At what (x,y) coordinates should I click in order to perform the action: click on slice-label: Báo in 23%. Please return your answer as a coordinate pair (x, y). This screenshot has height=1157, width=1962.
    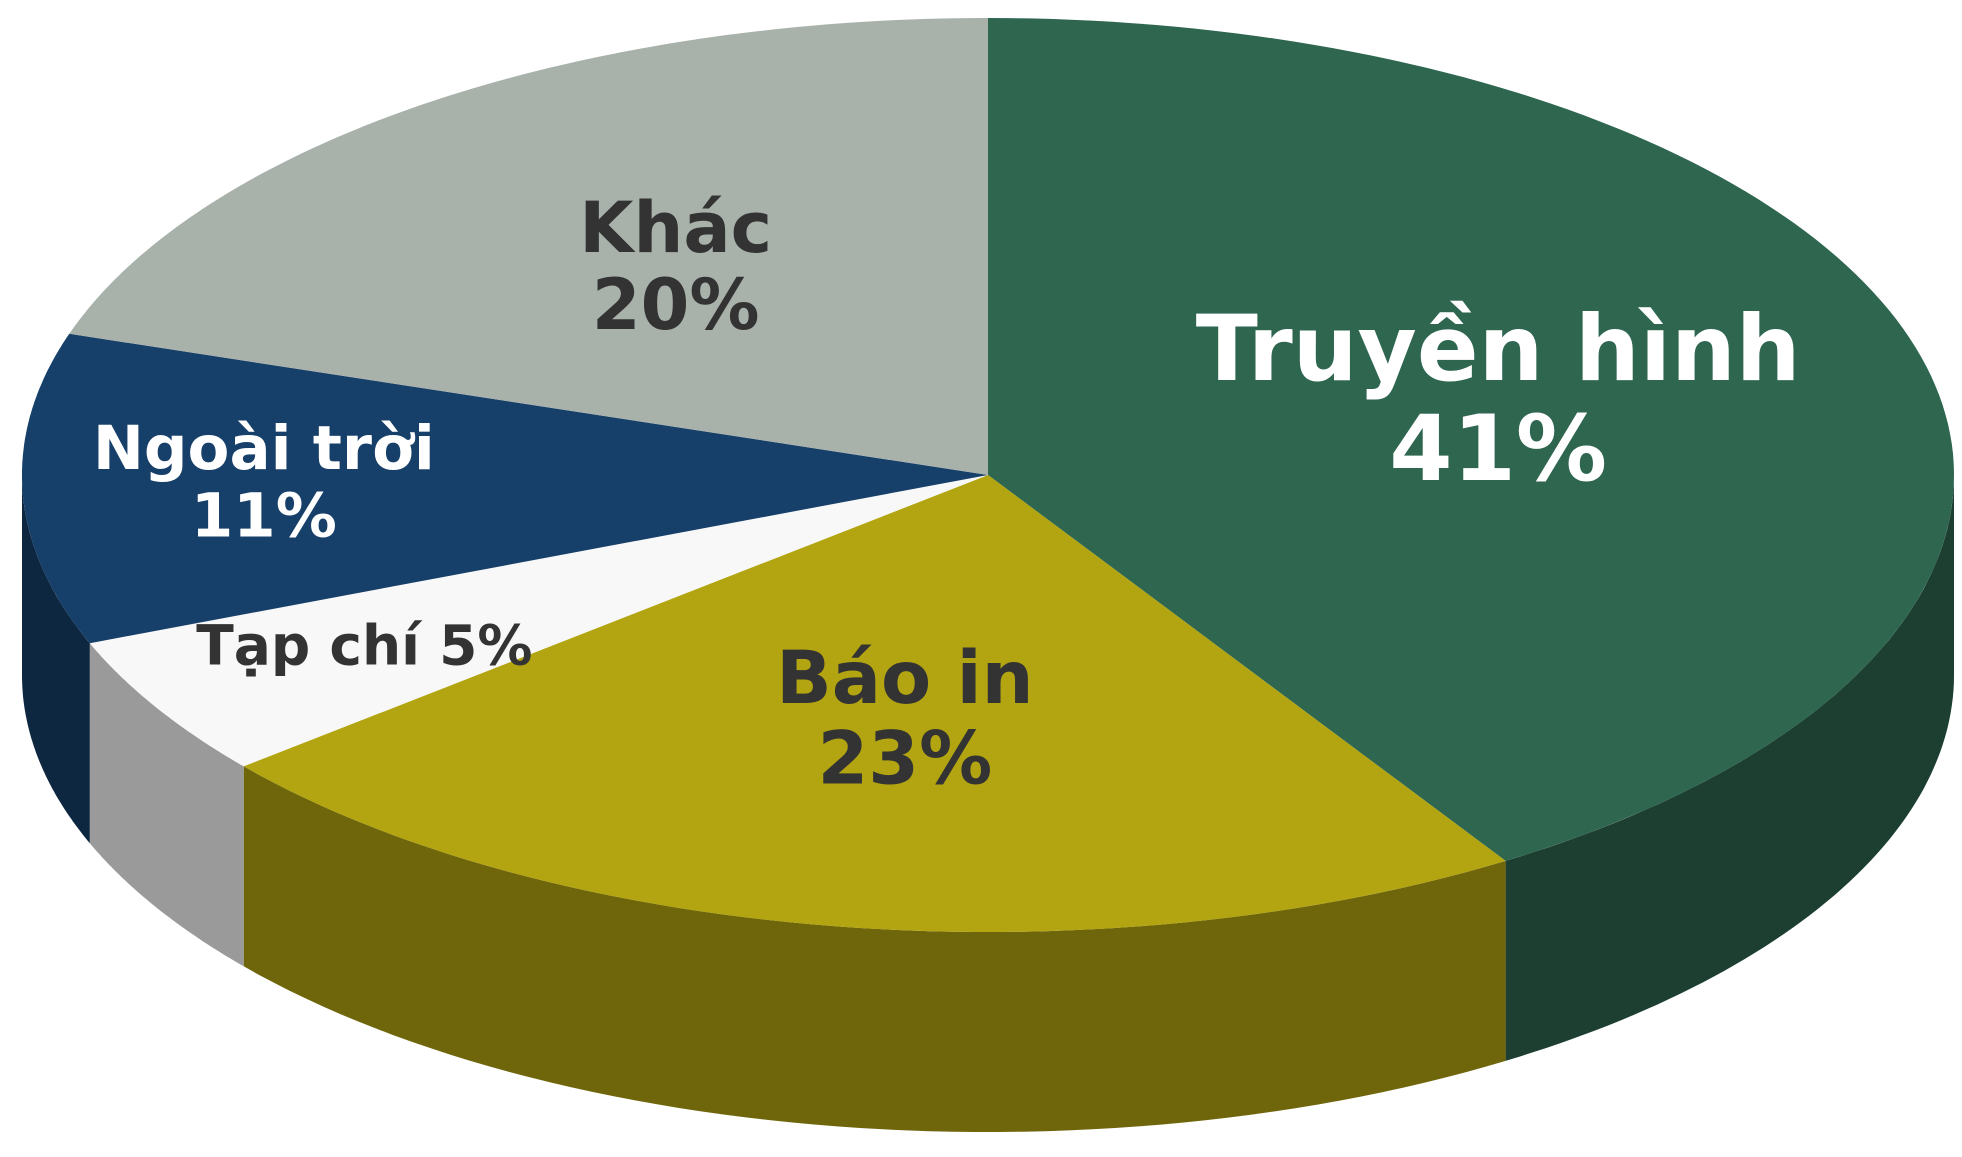
    Looking at the image, I should click on (904, 718).